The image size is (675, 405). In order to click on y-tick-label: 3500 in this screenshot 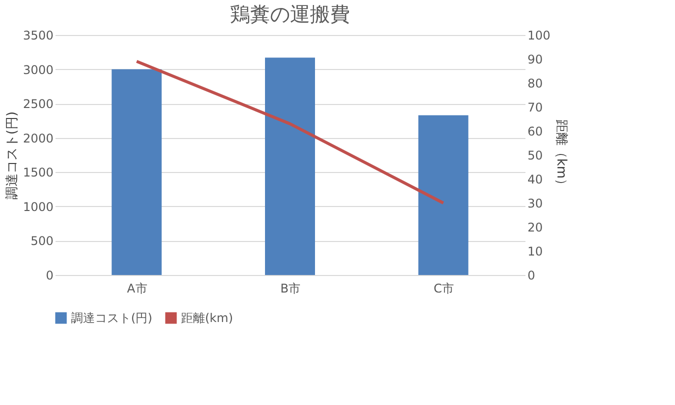, I will do `click(38, 35)`.